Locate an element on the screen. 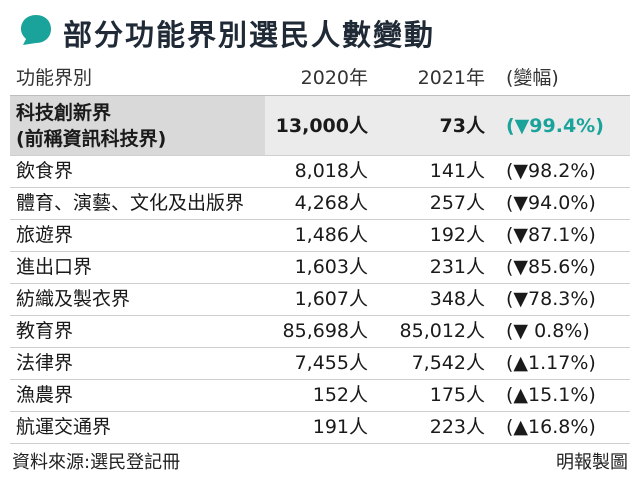 This screenshot has width=640, height=481. credit-note: 明報製圖 is located at coordinates (592, 462).